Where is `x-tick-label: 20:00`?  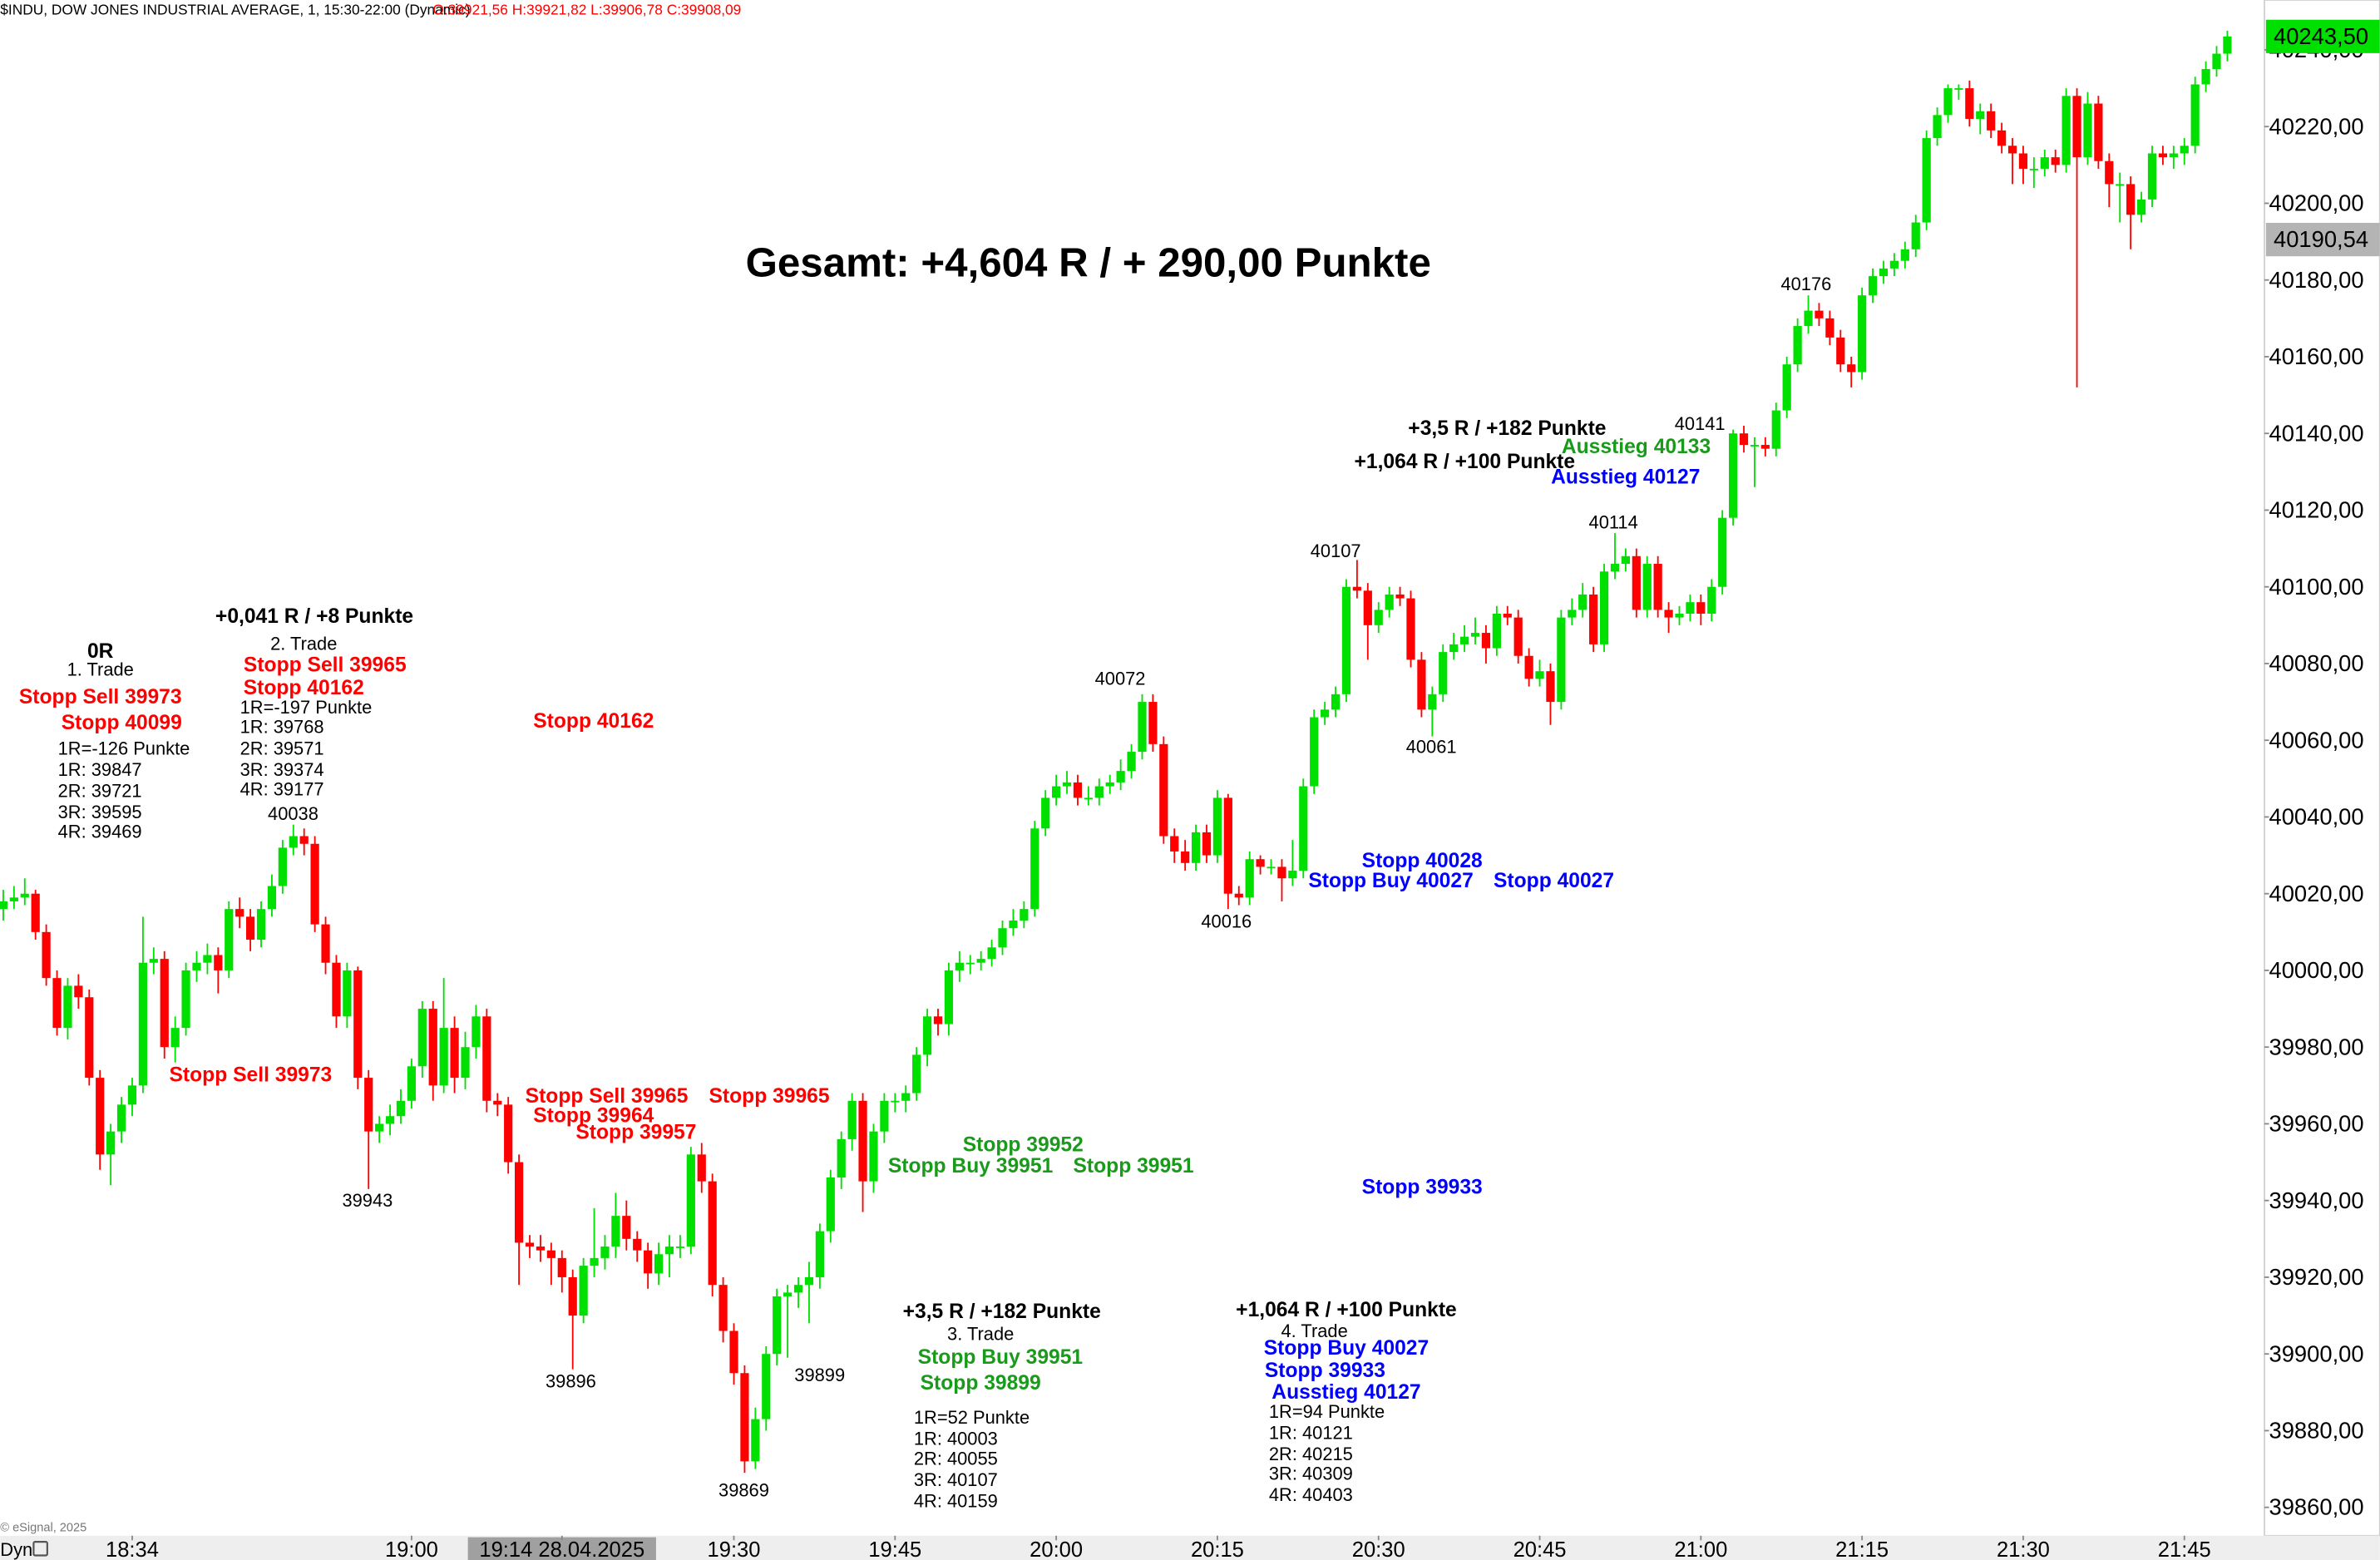
x-tick-label: 20:00 is located at coordinates (1056, 1549).